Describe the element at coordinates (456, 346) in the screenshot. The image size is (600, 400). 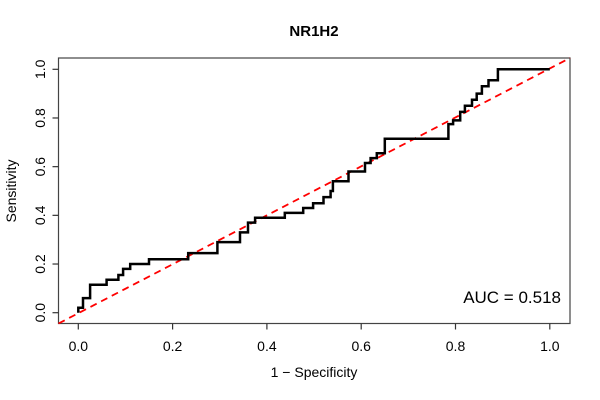
I see `x-tick-label: 0.8` at that location.